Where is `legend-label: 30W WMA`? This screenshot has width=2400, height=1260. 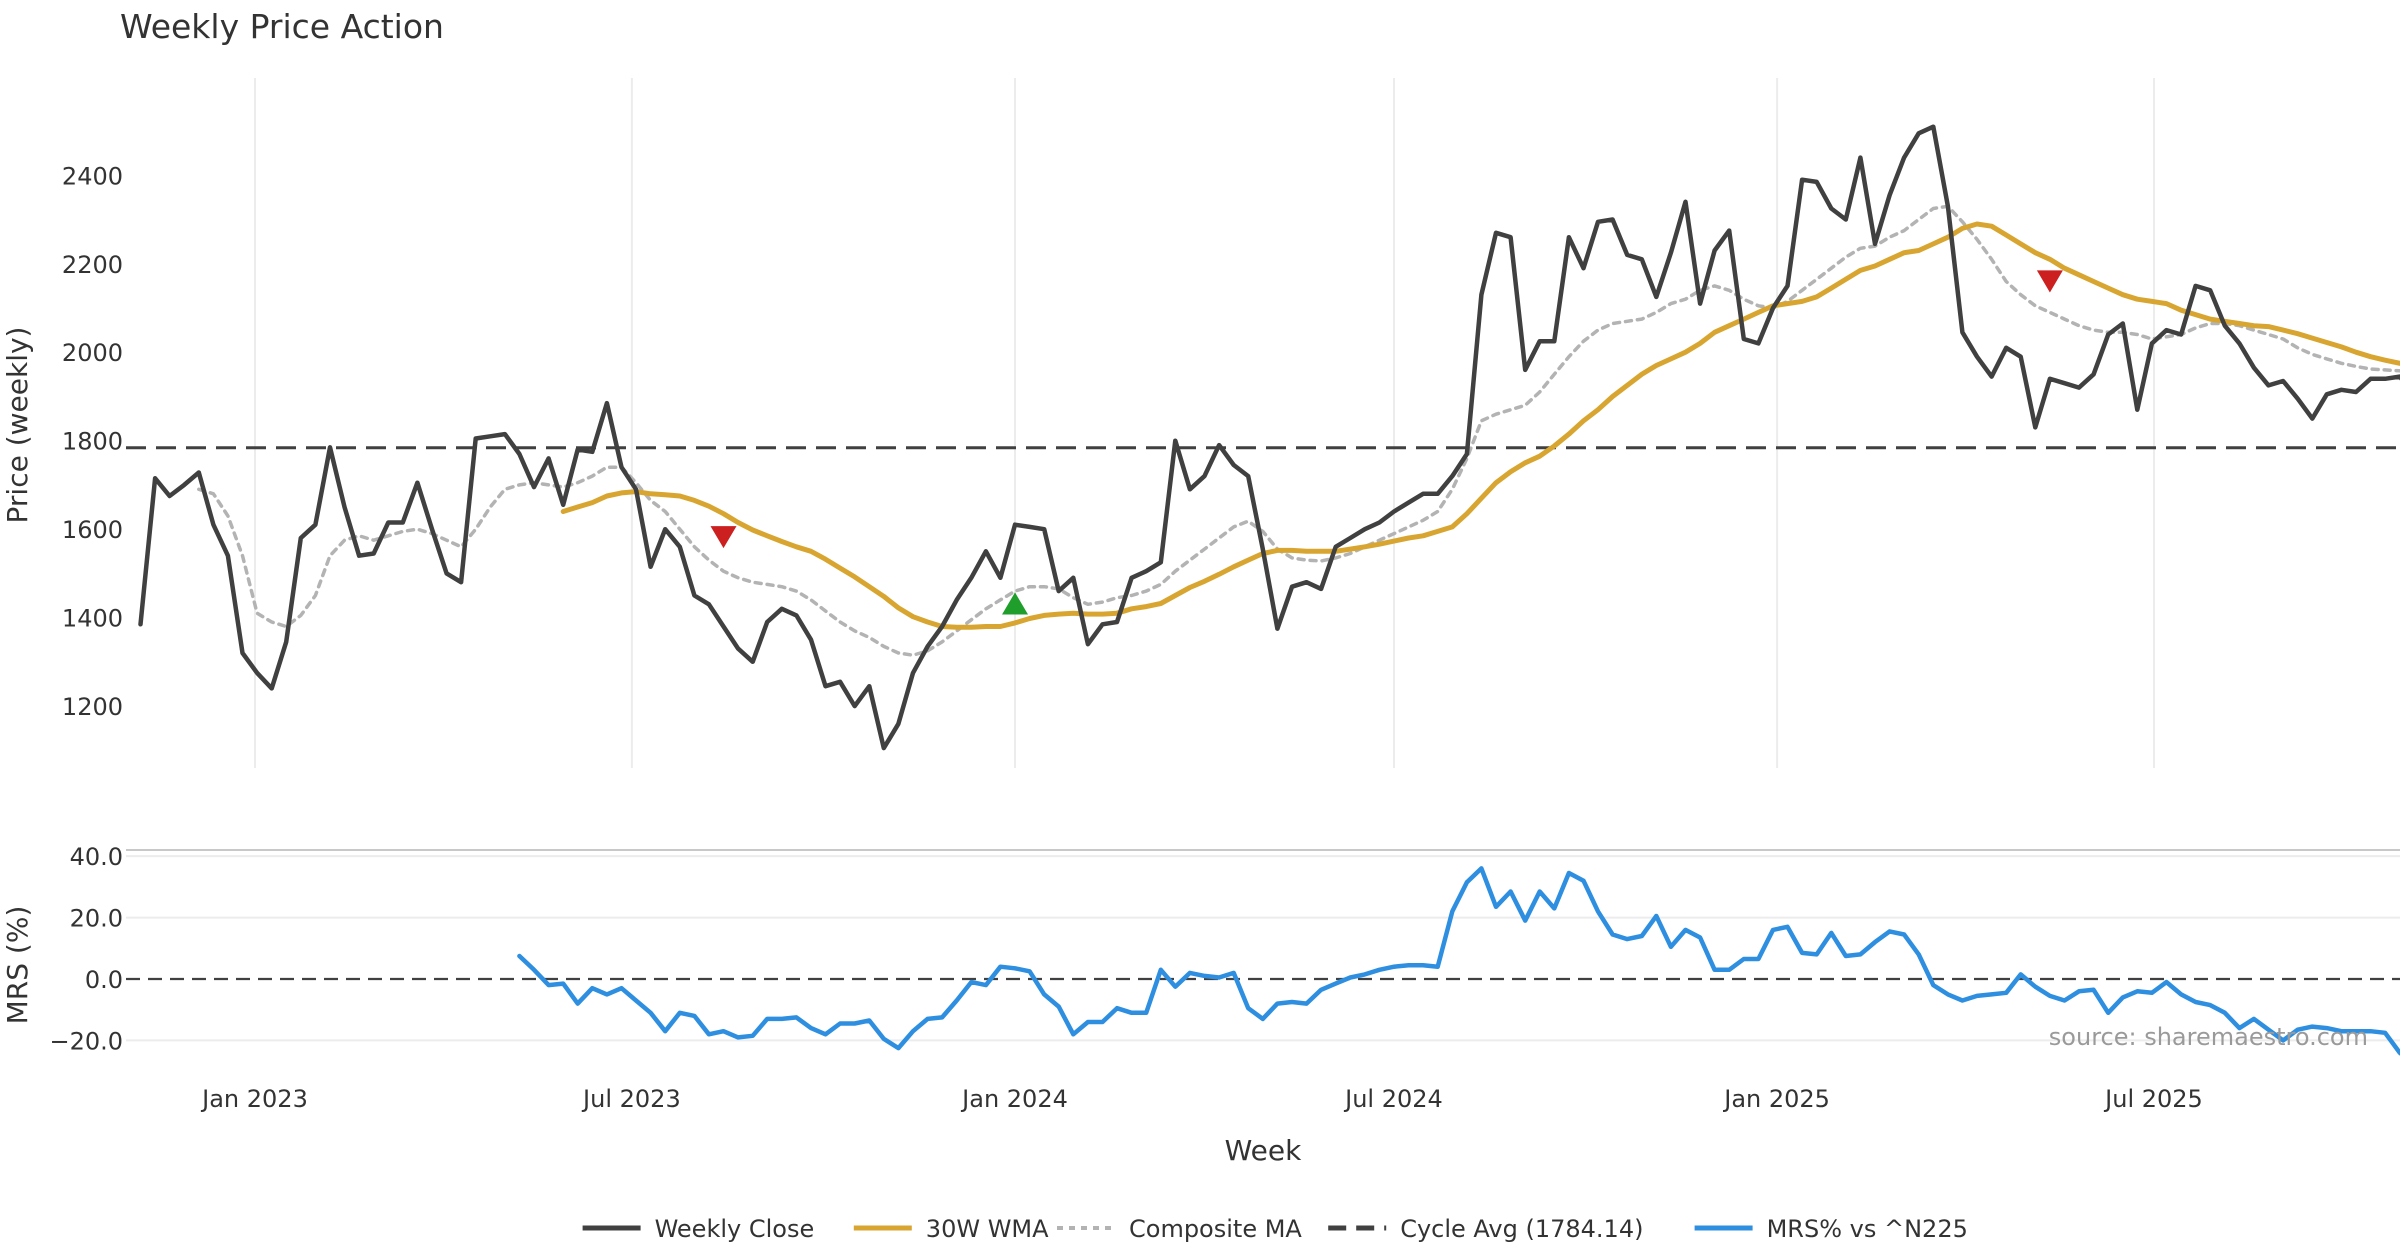 legend-label: 30W WMA is located at coordinates (987, 1229).